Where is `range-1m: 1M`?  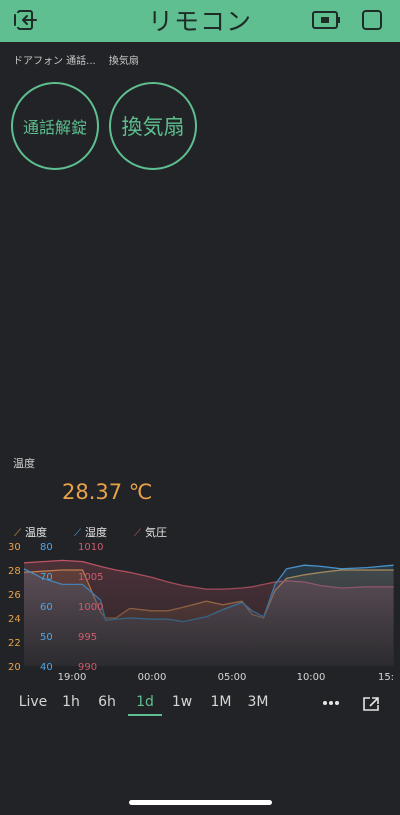 range-1m: 1M is located at coordinates (221, 702).